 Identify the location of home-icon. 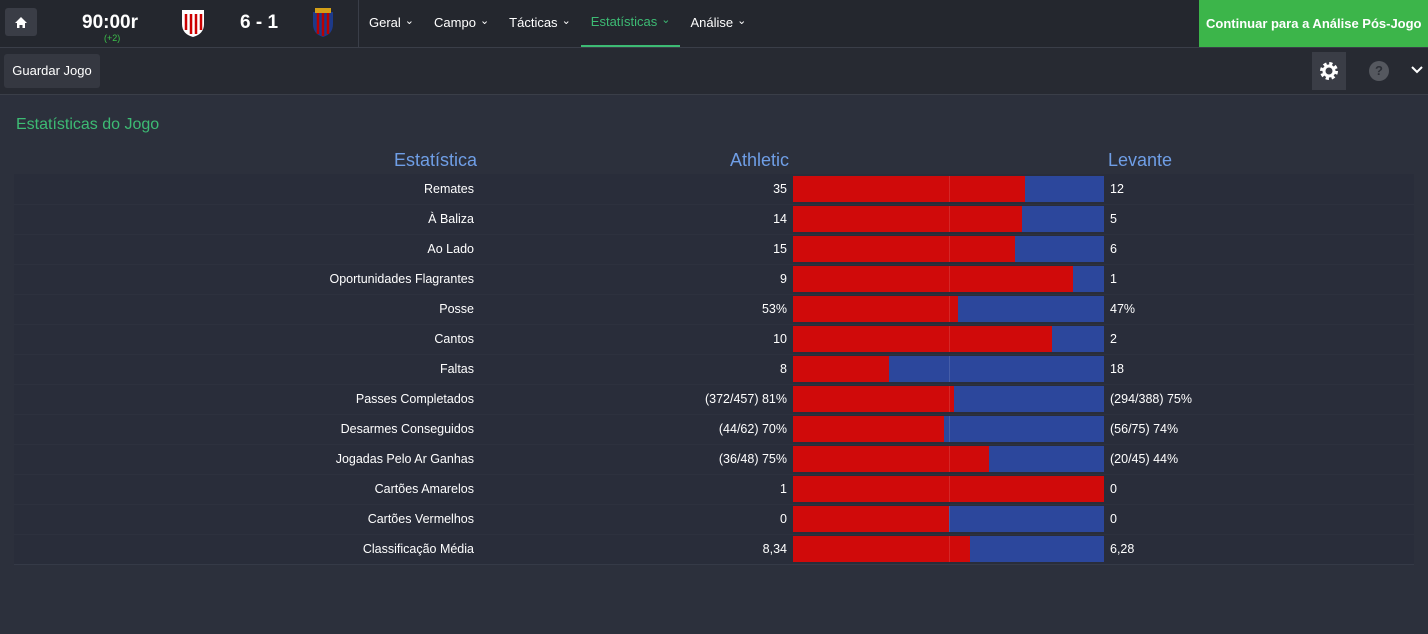
(21, 22).